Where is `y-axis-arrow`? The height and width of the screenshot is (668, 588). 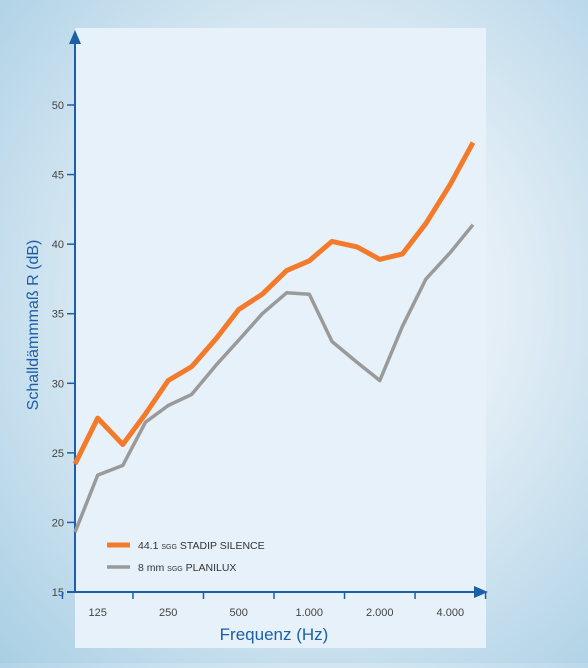
y-axis-arrow is located at coordinates (75, 37).